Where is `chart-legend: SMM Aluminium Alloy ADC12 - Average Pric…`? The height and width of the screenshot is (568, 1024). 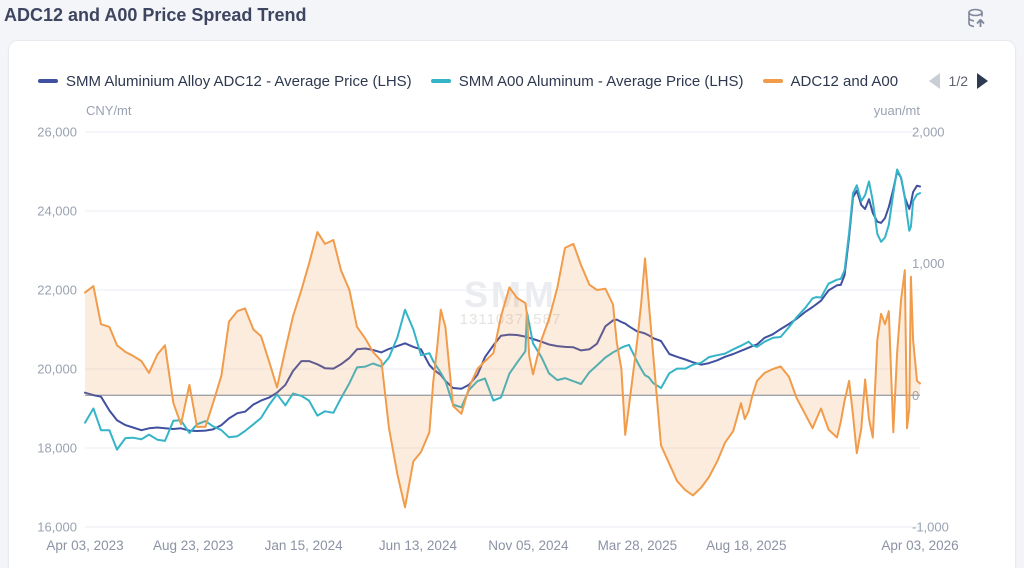
chart-legend: SMM Aluminium Alloy ADC12 - Average Pric… is located at coordinates (513, 81).